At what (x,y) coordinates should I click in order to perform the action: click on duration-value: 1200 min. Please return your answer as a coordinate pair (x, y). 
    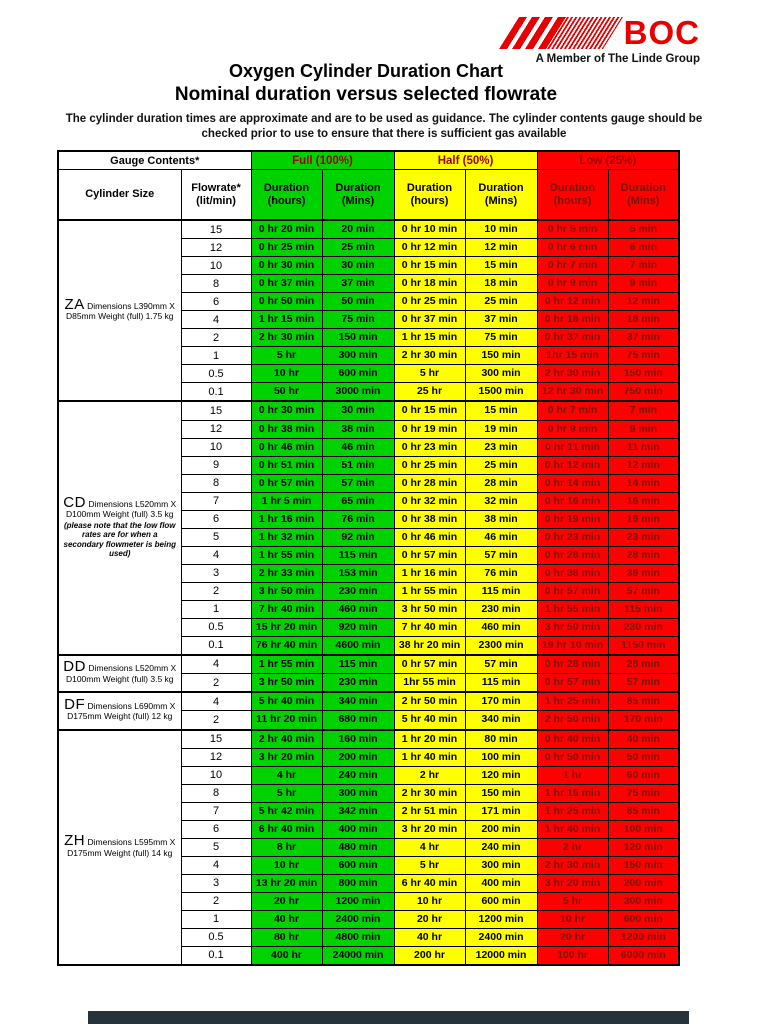
    Looking at the image, I should click on (643, 937).